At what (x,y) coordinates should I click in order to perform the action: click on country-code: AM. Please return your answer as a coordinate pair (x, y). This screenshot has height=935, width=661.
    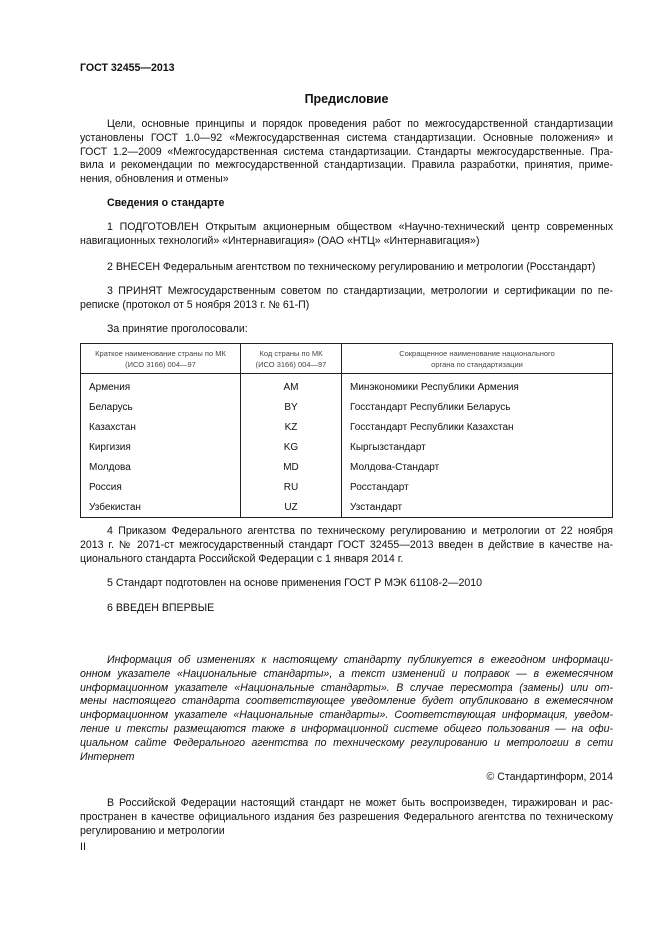
    Looking at the image, I should click on (291, 385).